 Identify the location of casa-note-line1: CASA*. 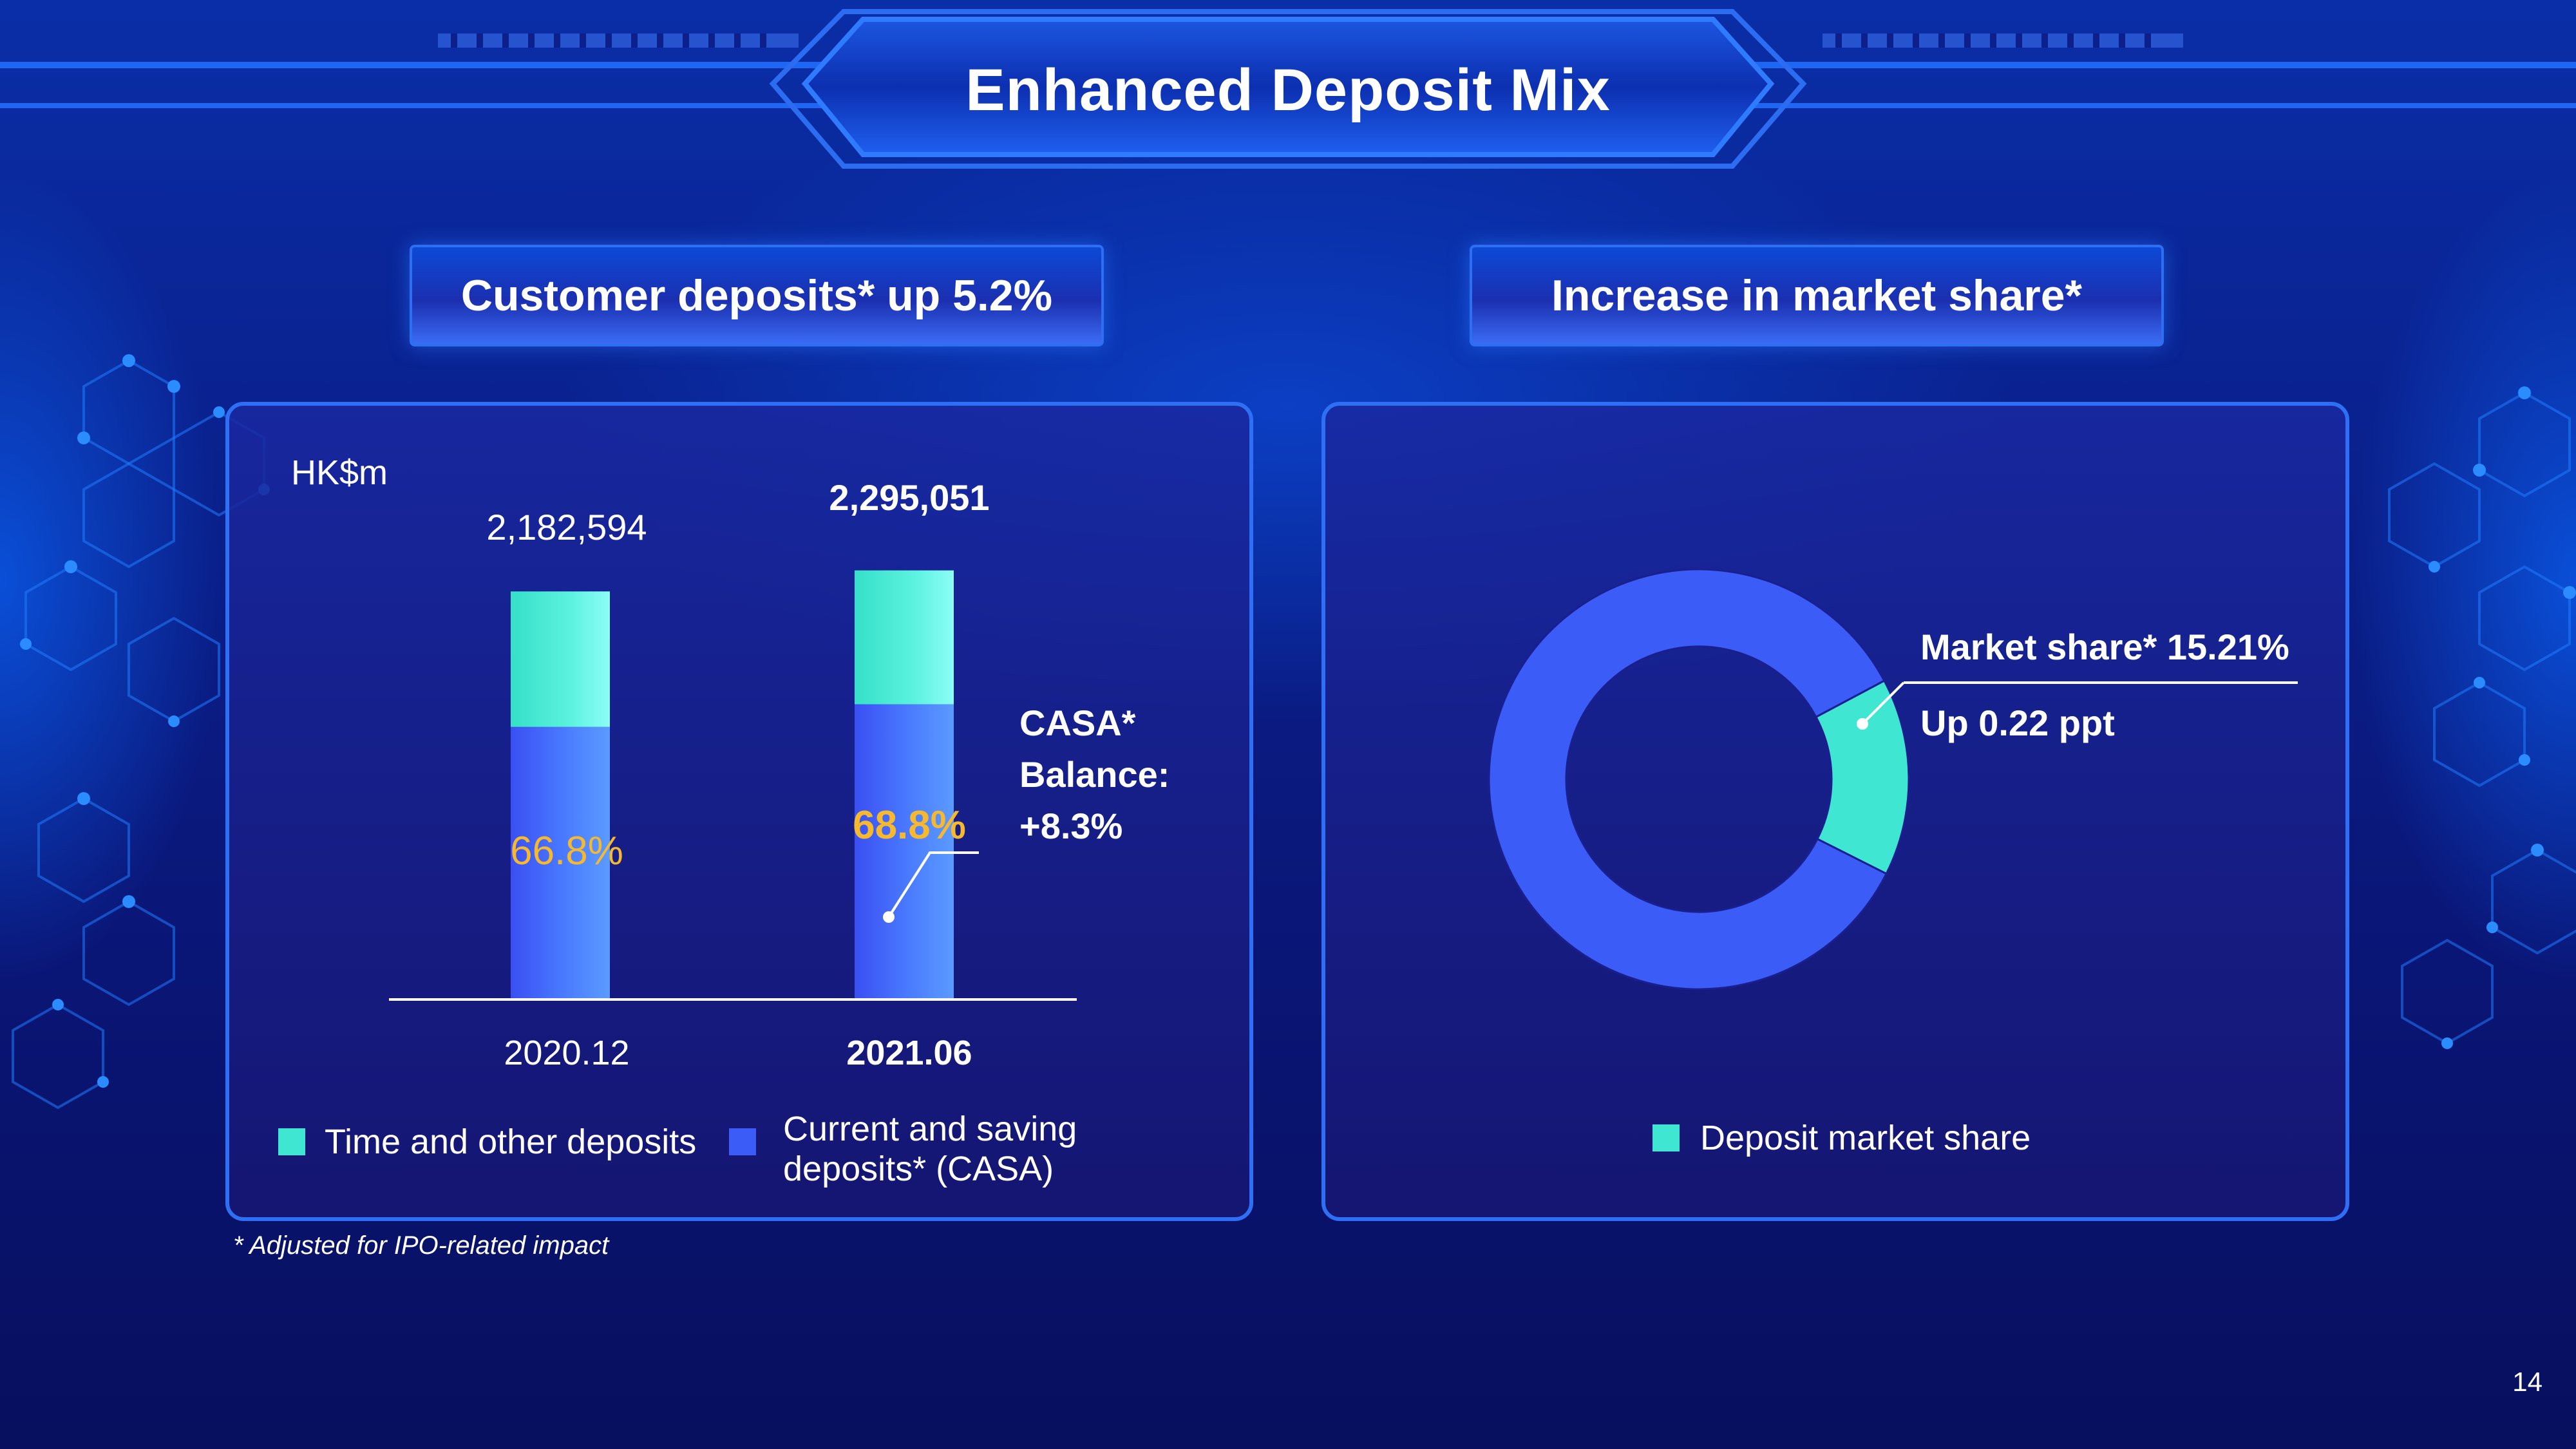
(1077, 723).